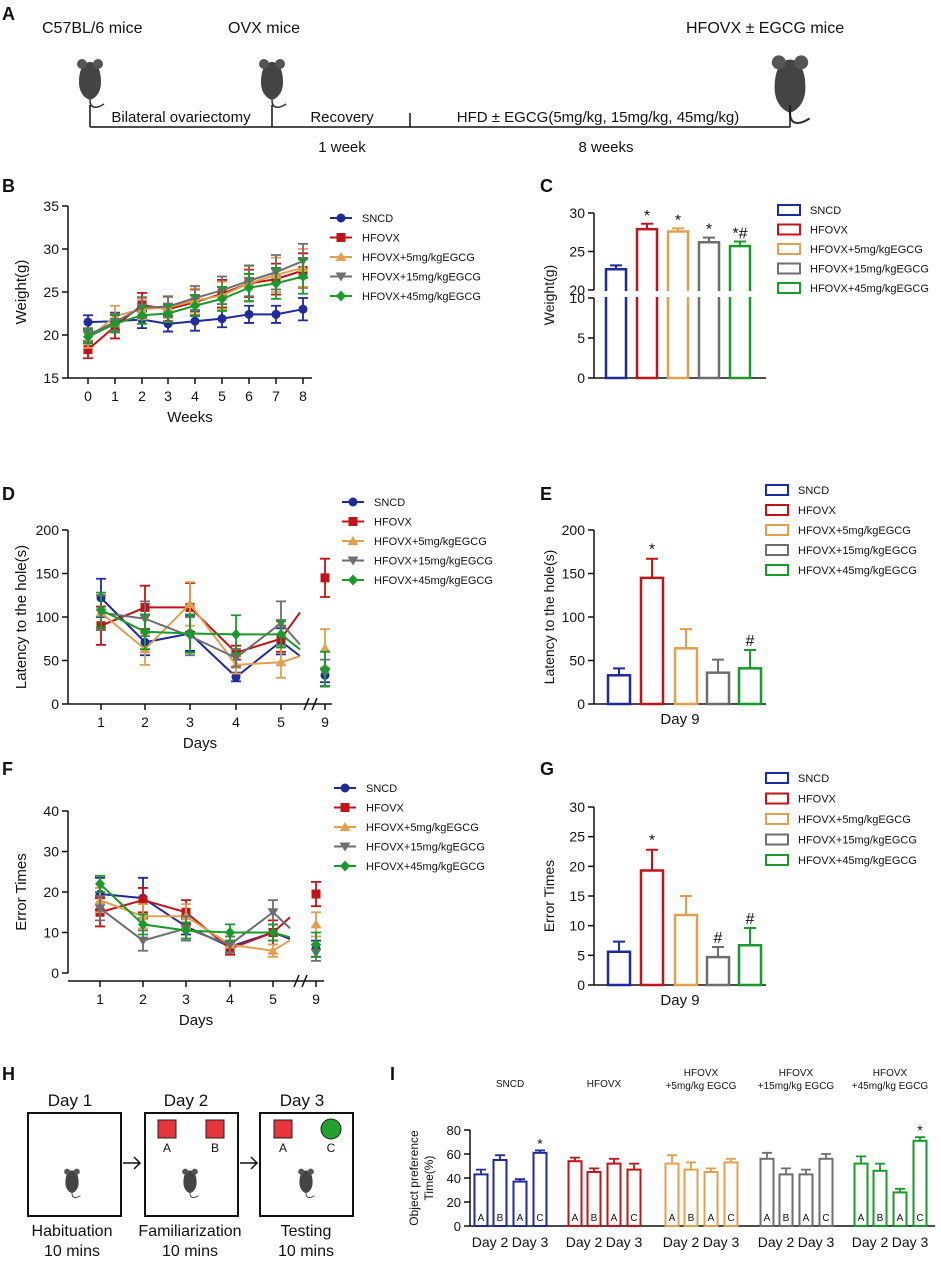 Image resolution: width=941 pixels, height=1265 pixels. Describe the element at coordinates (115, 396) in the screenshot. I see `x-tick-label-1: 1` at that location.